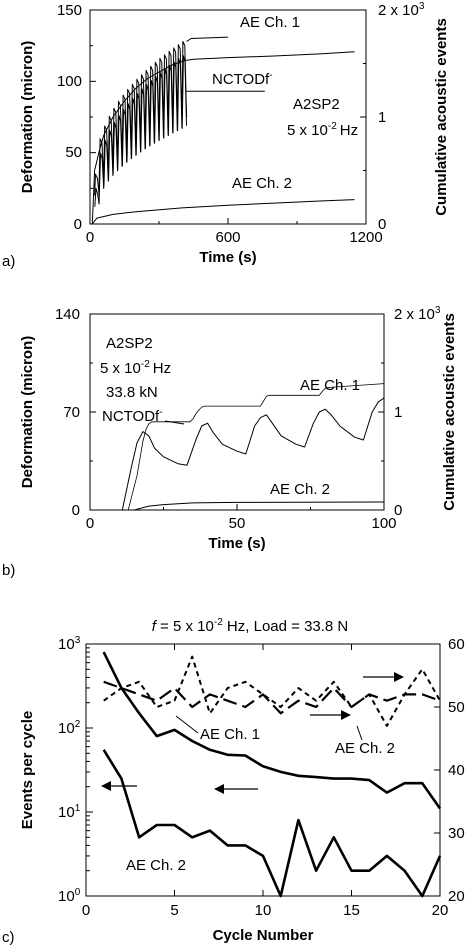  What do you see at coordinates (223, 138) in the screenshot?
I see `series-a-ae-ch1` at bounding box center [223, 138].